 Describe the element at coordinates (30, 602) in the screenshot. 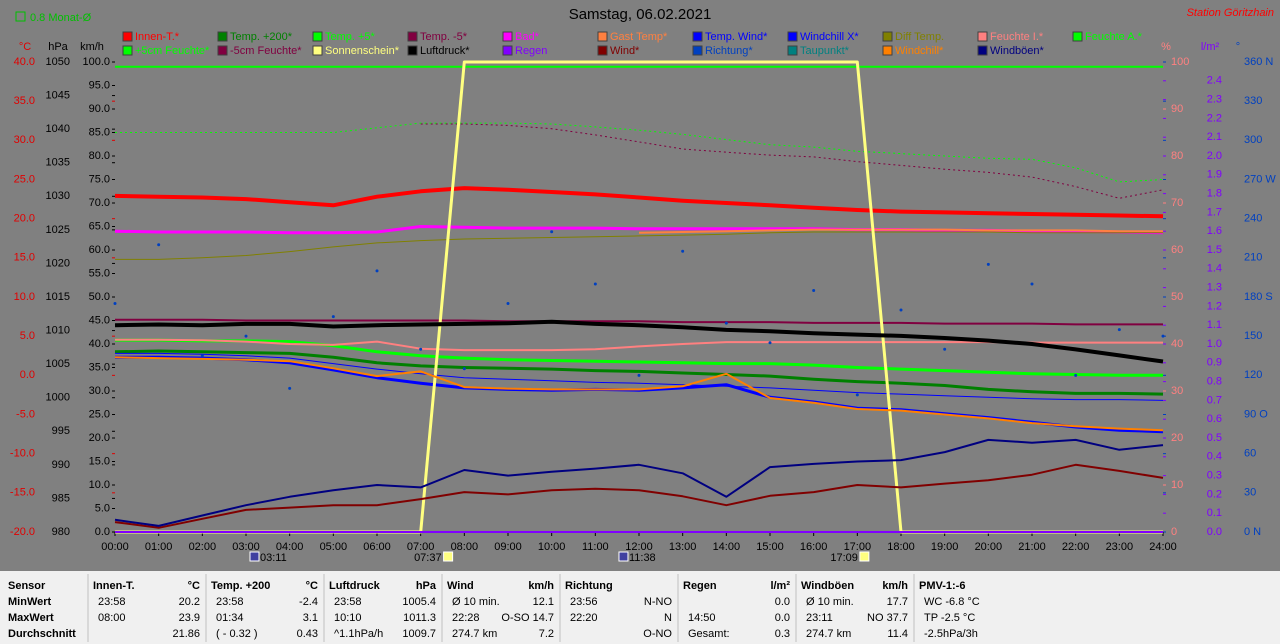

I see `stats-row-label: MinWert` at that location.